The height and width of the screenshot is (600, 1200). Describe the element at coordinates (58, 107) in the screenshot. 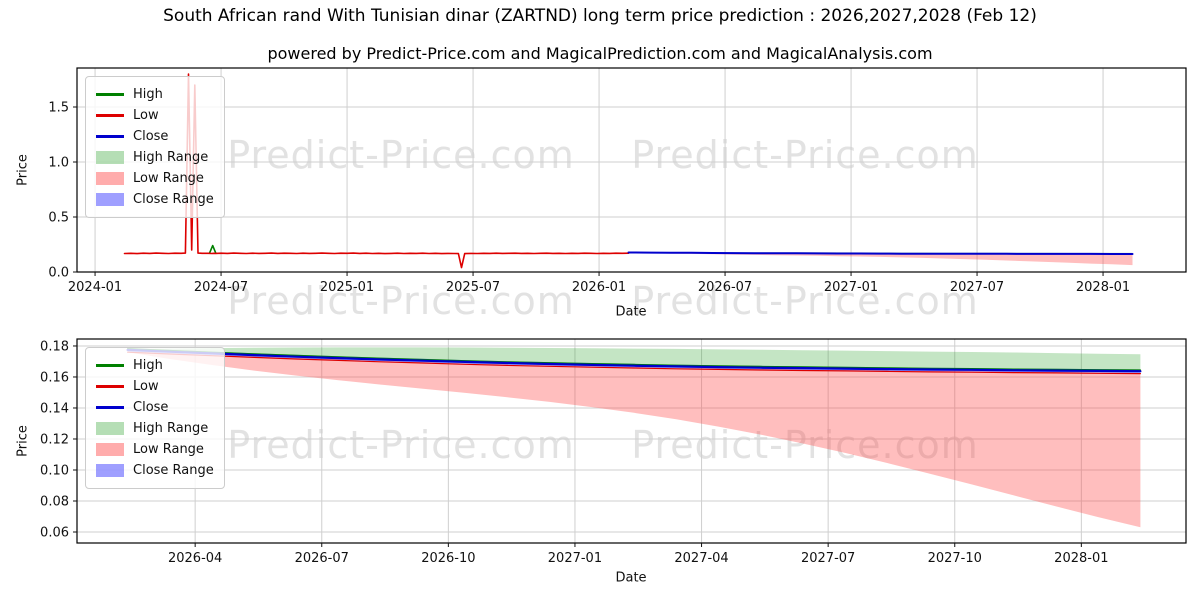

I see `y-tick-label: 1.5` at that location.